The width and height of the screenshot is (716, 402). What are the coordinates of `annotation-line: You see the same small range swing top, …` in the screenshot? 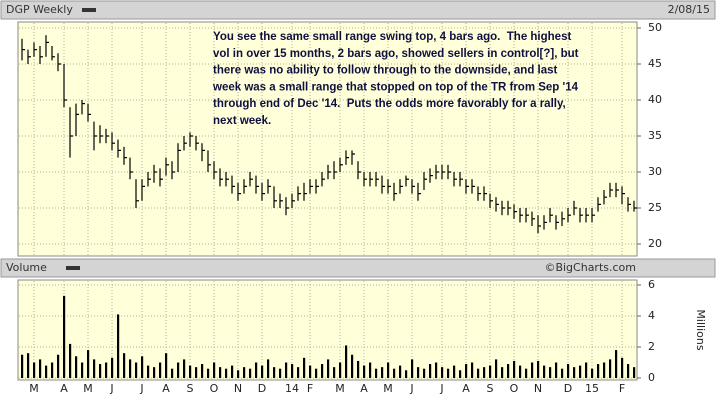 It's located at (392, 37).